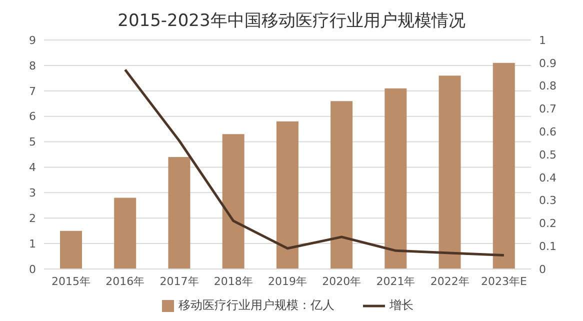  I want to click on y-tick-label: 8, so click(32, 65).